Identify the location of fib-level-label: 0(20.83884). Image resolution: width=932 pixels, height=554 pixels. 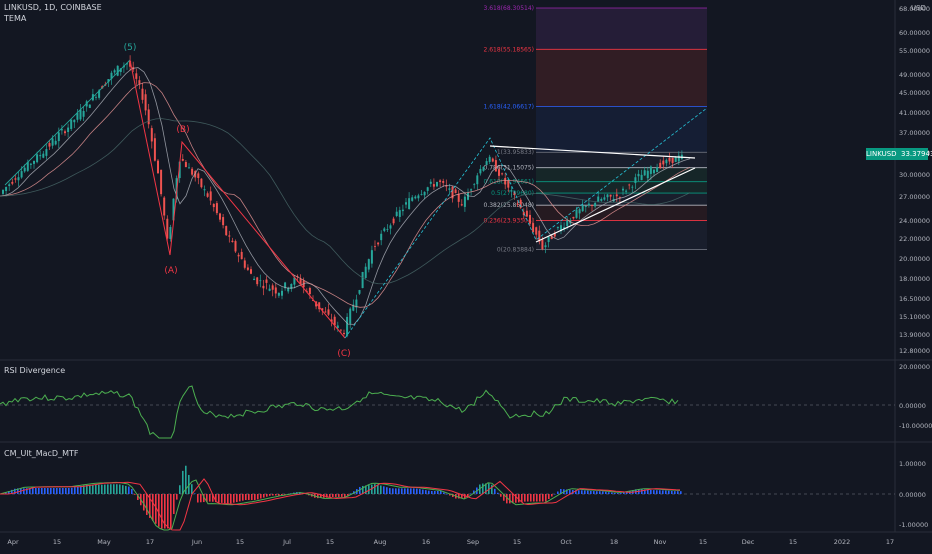
(515, 250).